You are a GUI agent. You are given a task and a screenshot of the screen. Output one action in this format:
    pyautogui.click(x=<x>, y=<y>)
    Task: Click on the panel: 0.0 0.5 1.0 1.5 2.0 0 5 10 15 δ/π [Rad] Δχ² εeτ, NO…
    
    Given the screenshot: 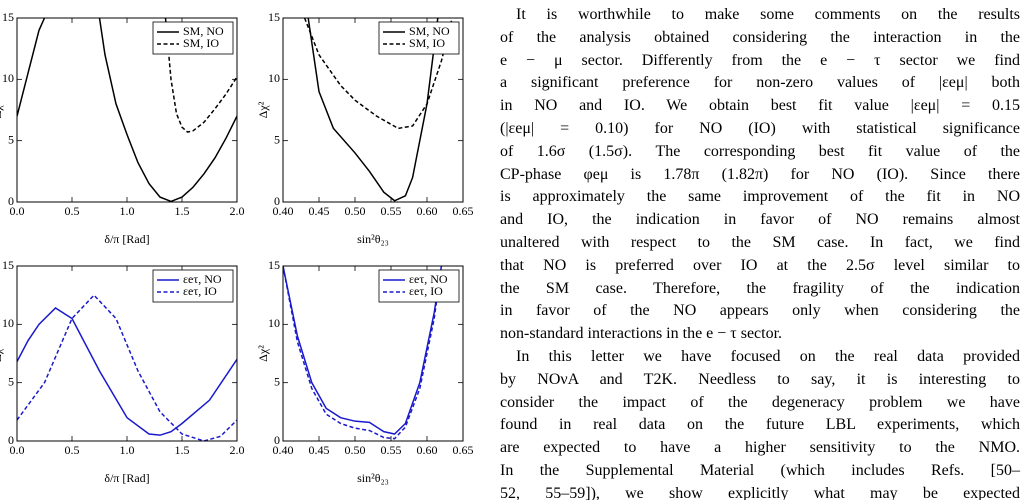 What is the action you would take?
    pyautogui.click(x=122, y=371)
    